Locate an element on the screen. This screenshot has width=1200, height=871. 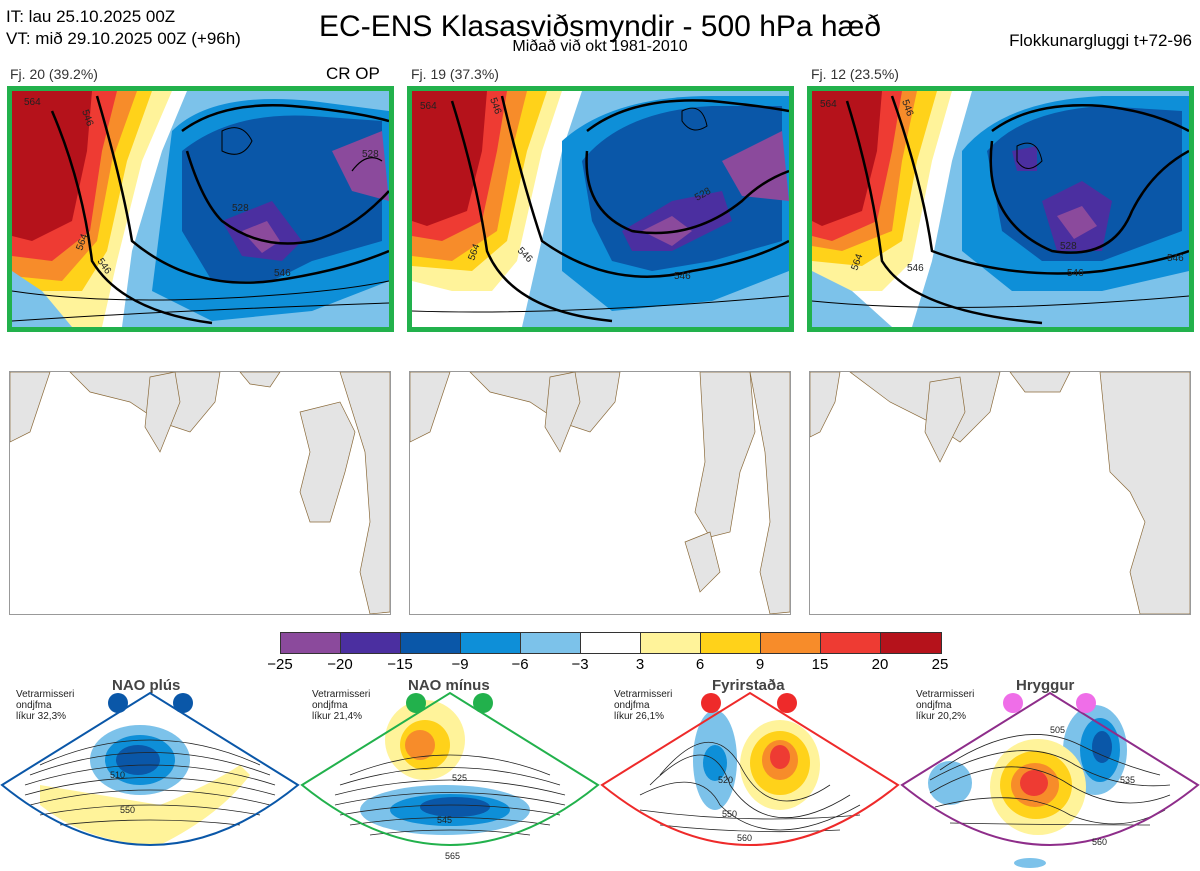
colorbar-tick: 20 is located at coordinates (880, 664).